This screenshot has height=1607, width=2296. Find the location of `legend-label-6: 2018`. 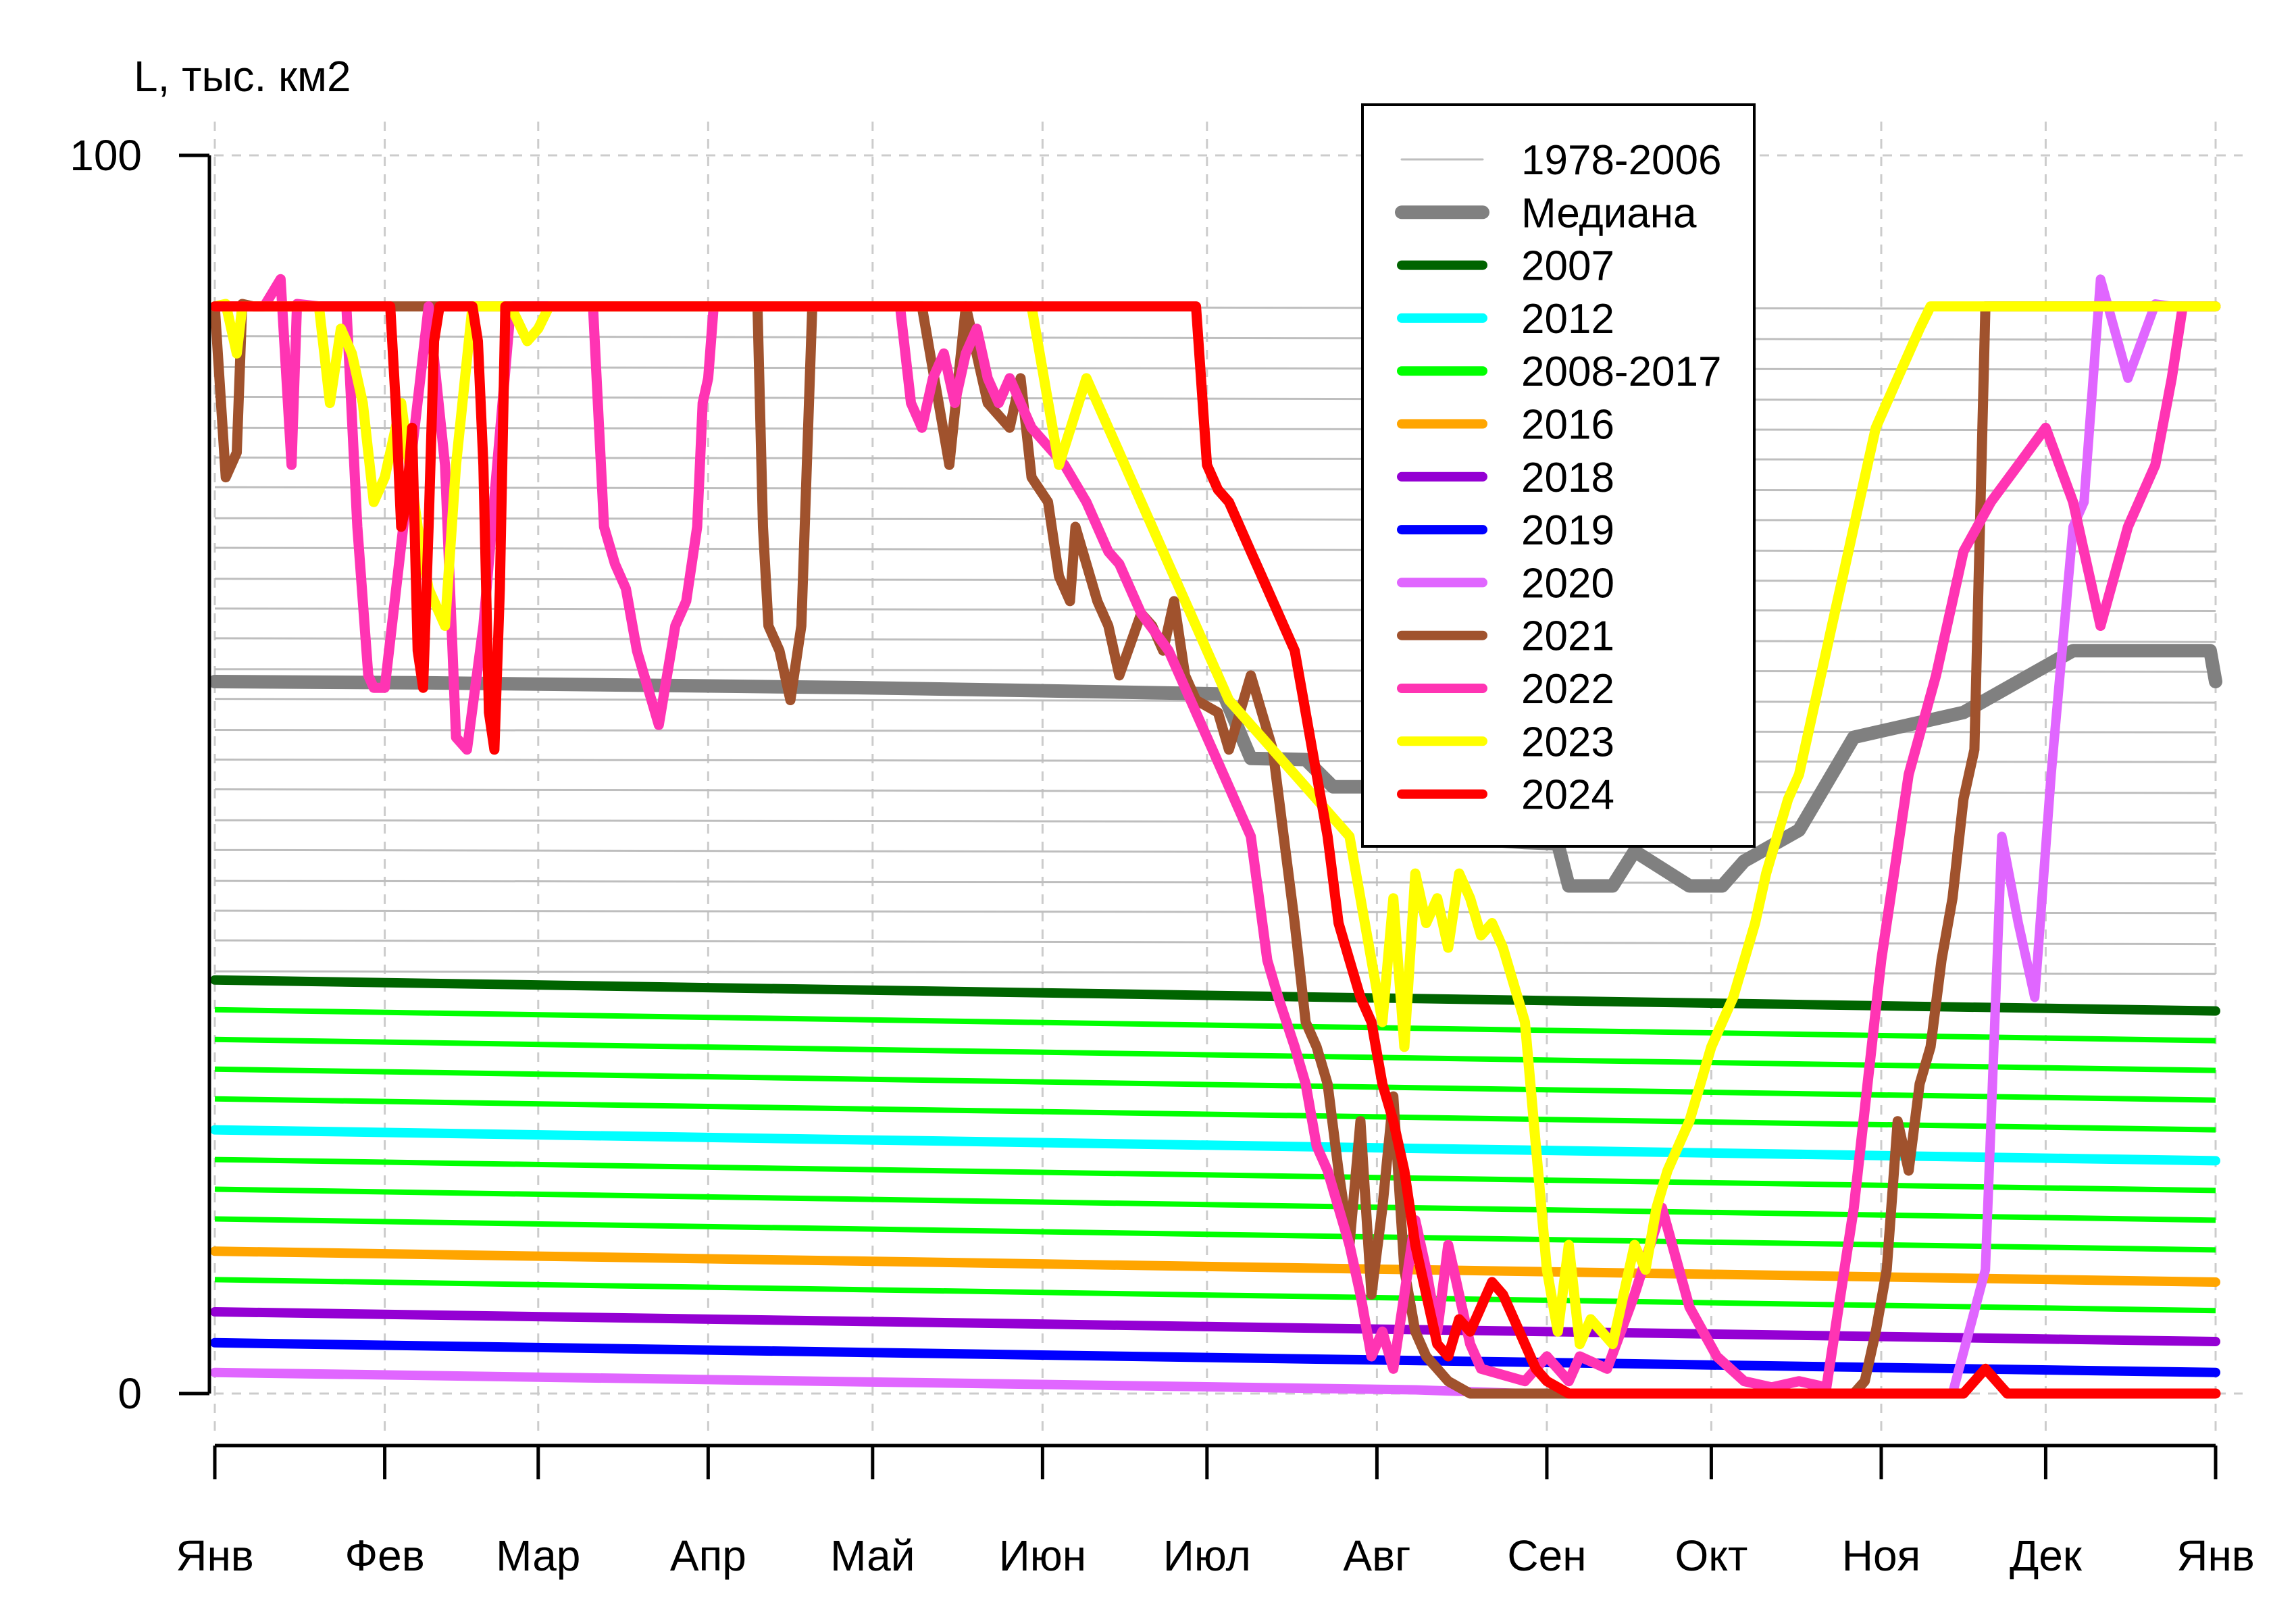

legend-label-6: 2018 is located at coordinates (1567, 478).